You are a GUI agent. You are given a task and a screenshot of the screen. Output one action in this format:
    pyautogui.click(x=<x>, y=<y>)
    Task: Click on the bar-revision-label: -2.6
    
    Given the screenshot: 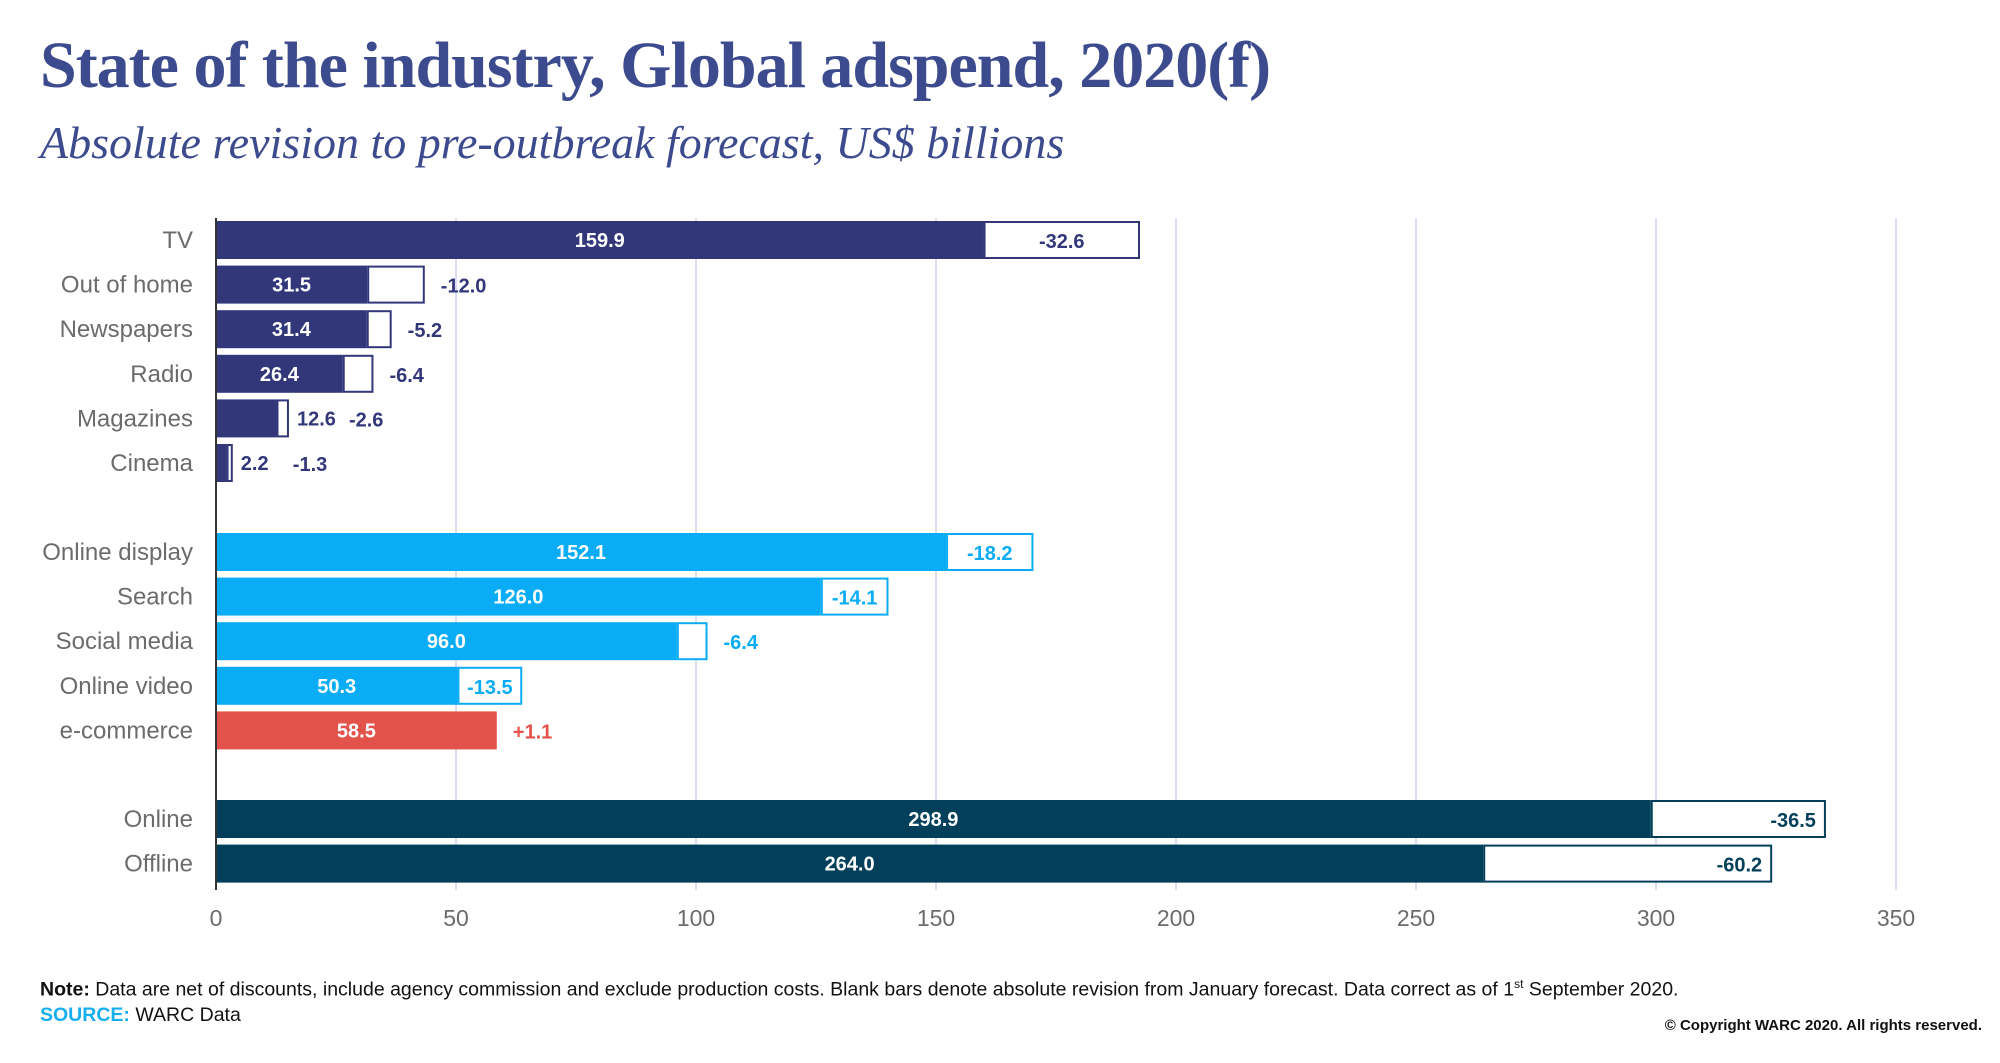 What is the action you would take?
    pyautogui.click(x=366, y=420)
    